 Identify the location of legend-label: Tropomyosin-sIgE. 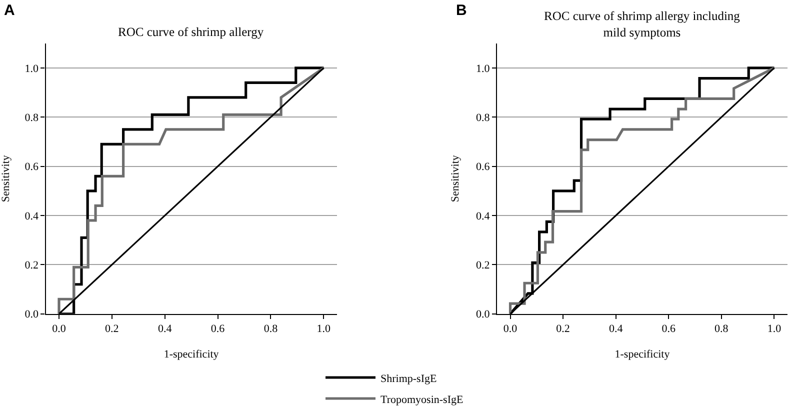
(422, 400).